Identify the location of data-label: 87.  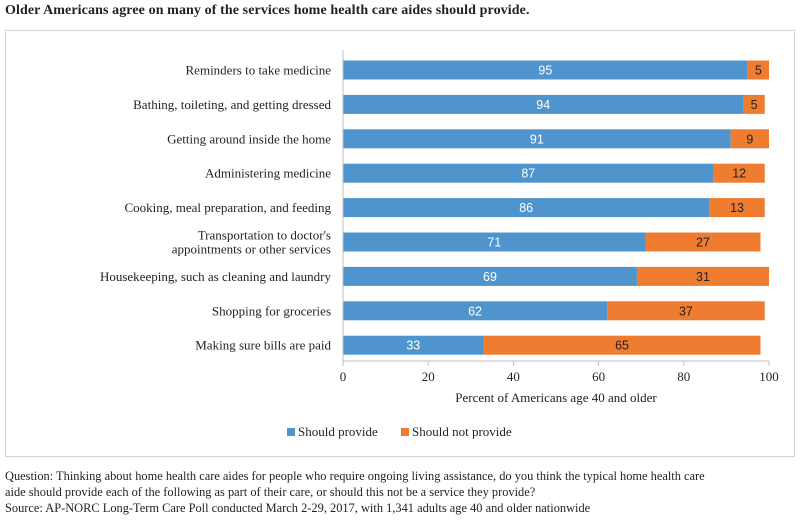
(528, 174).